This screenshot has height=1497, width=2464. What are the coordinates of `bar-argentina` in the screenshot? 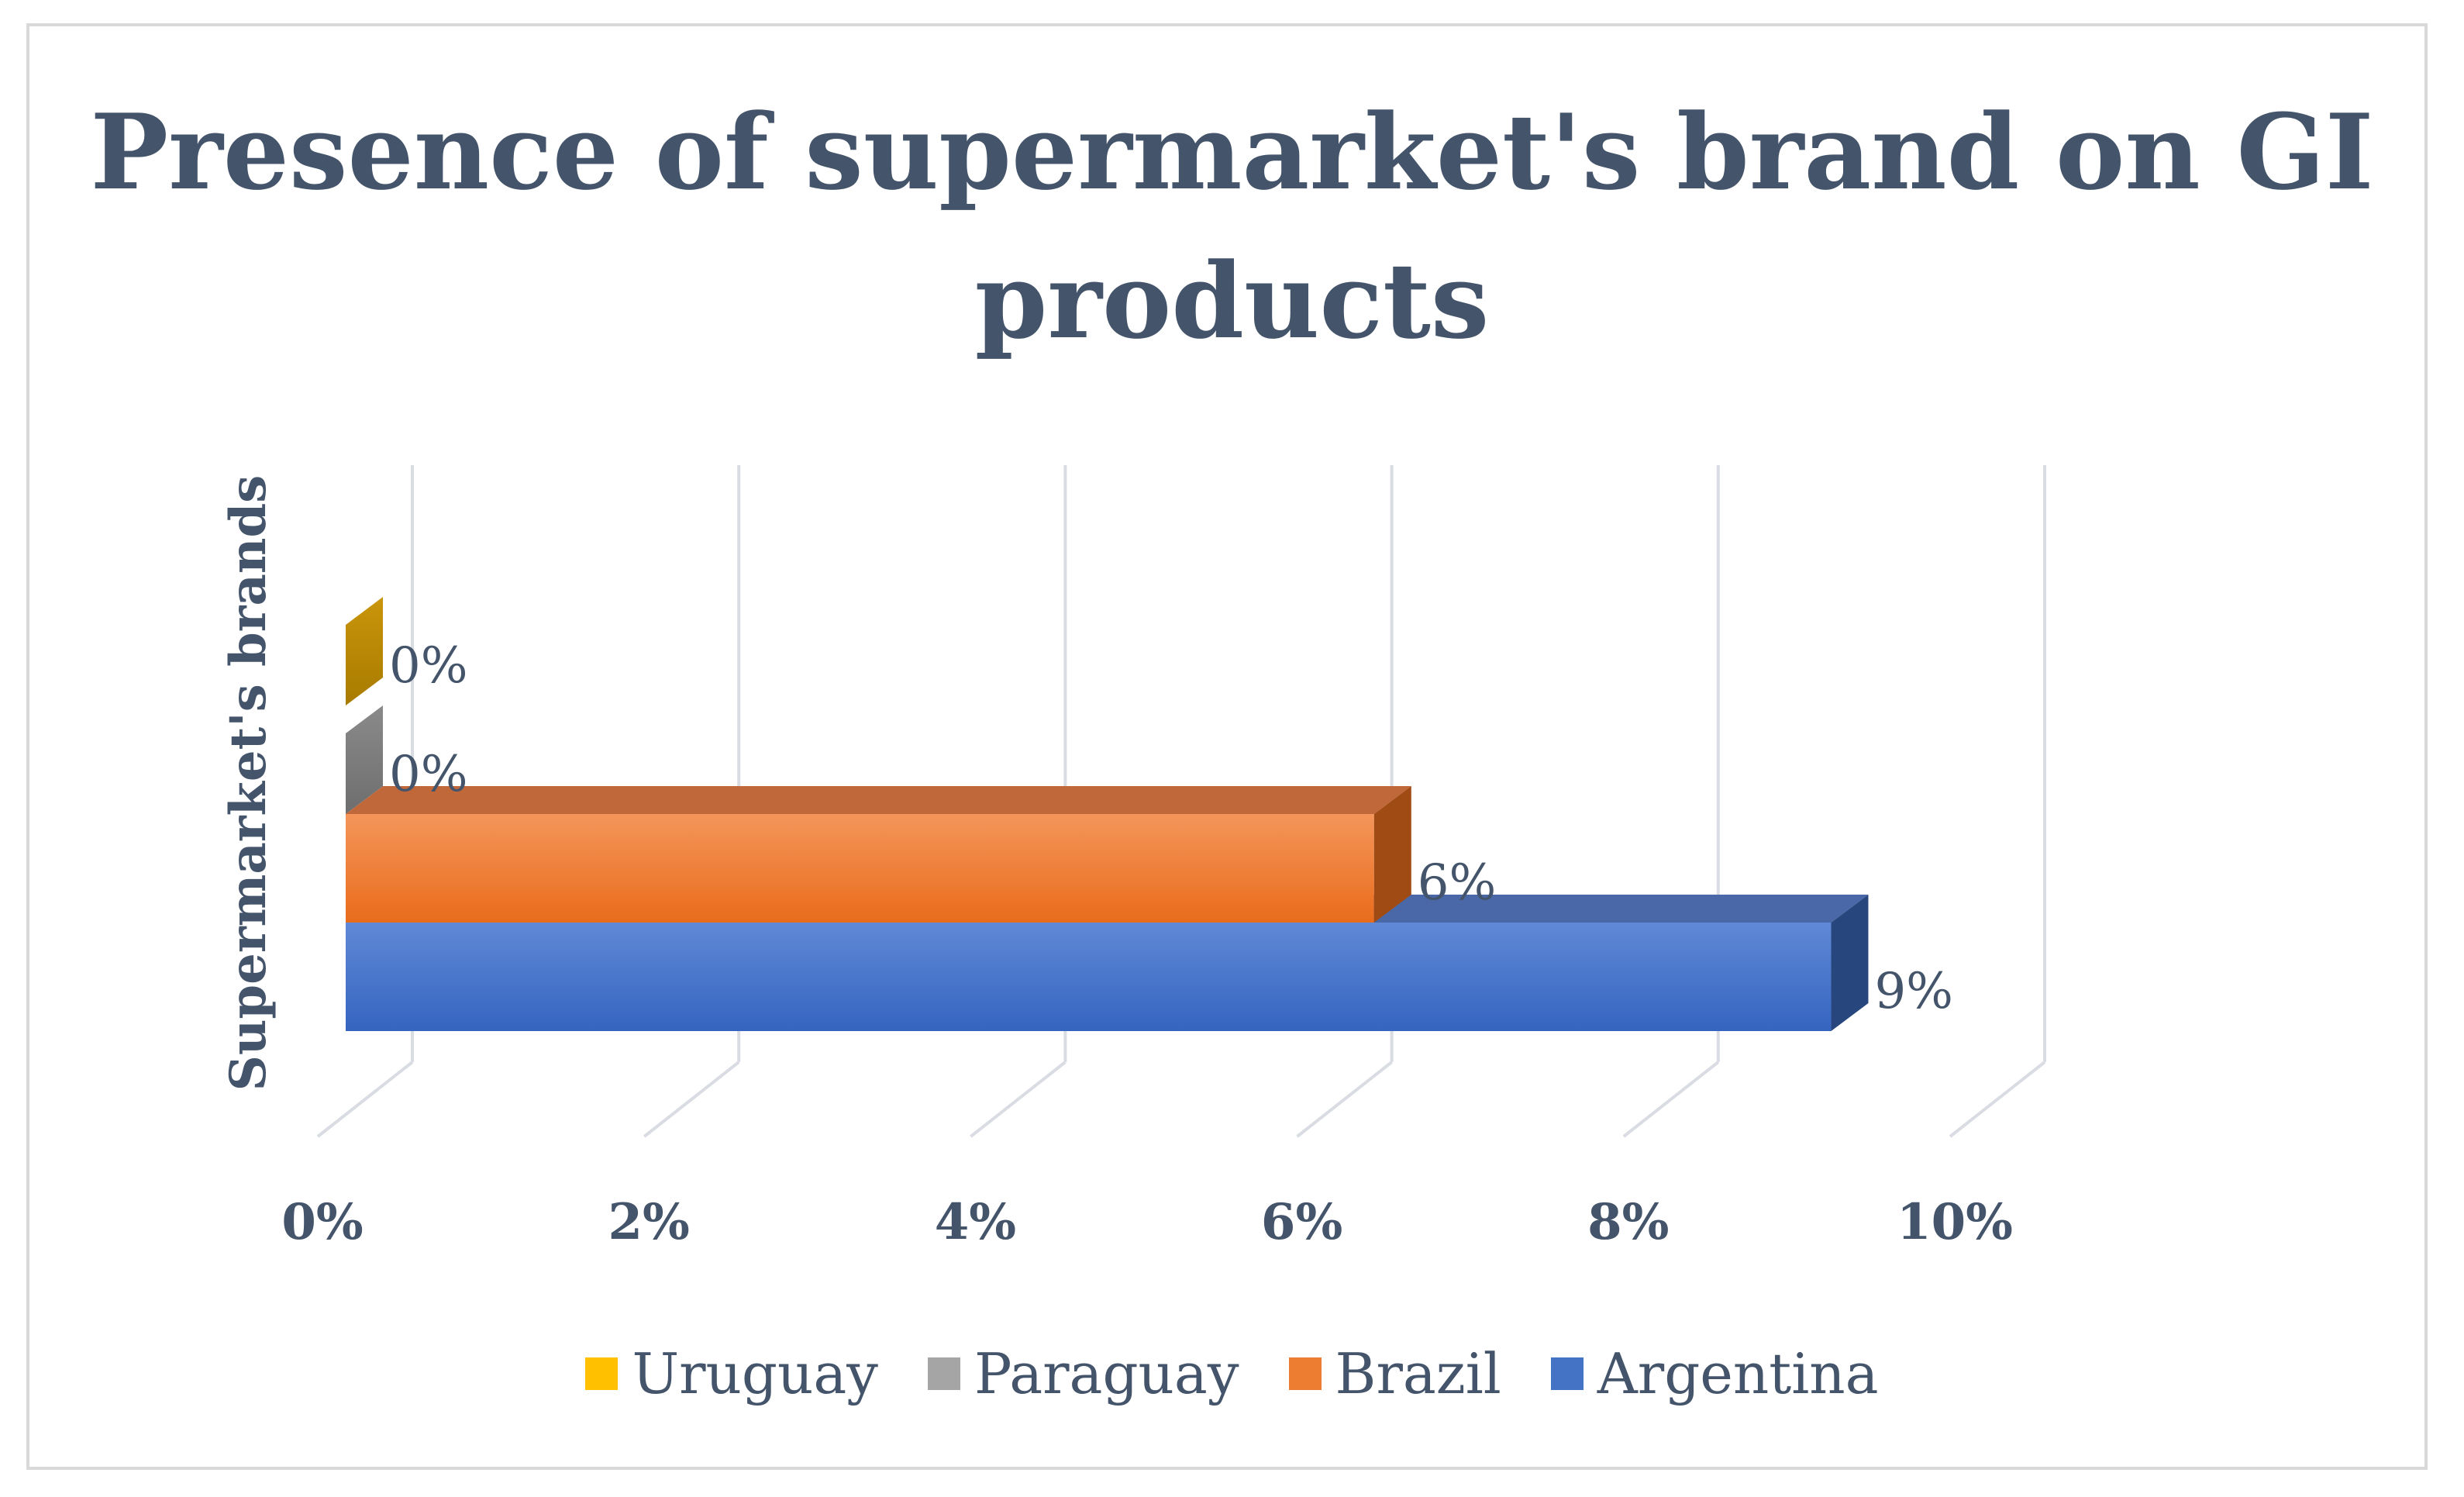 It's located at (1089, 977).